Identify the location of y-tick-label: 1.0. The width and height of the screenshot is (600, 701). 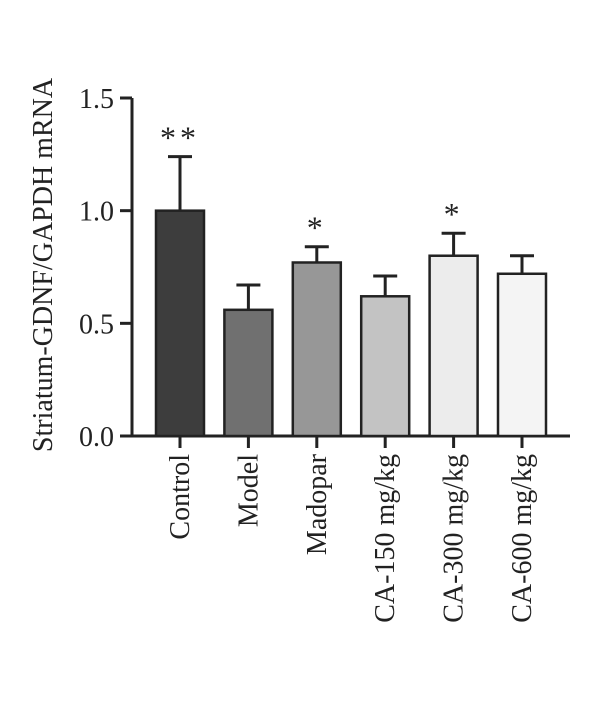
(96, 212).